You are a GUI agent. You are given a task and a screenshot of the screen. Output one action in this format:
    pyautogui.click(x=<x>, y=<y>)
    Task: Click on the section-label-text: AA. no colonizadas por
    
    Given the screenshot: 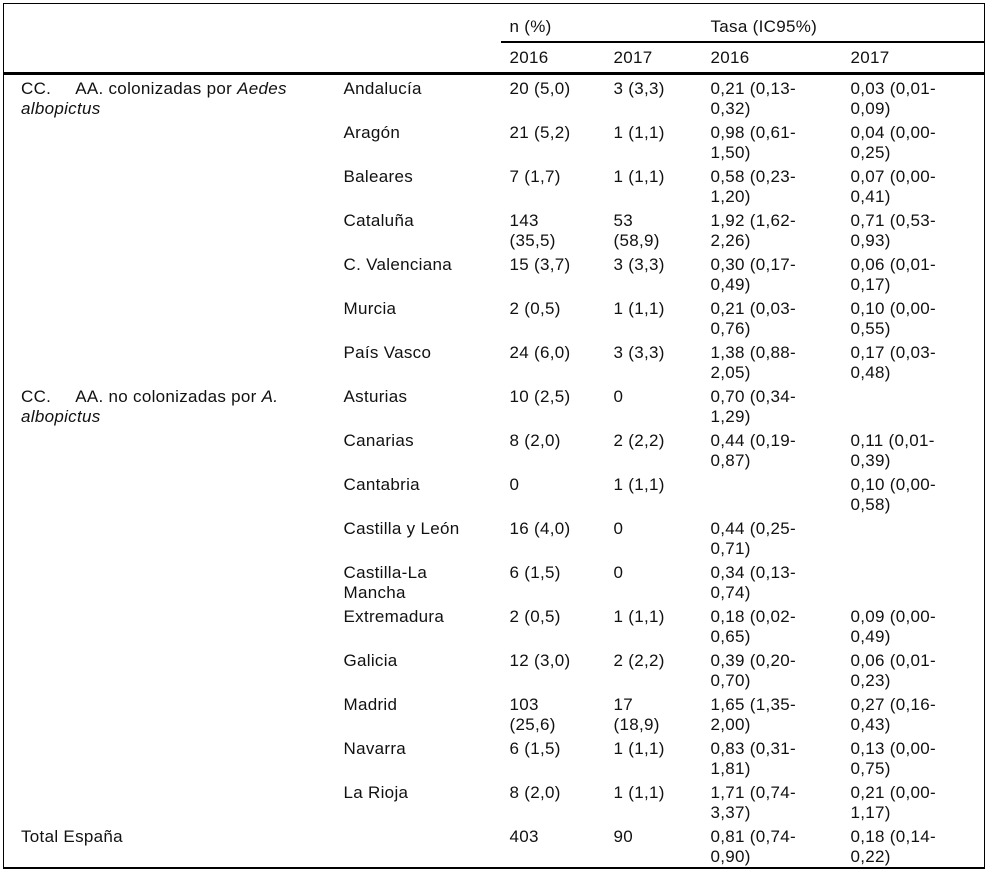 What is the action you would take?
    pyautogui.click(x=168, y=396)
    